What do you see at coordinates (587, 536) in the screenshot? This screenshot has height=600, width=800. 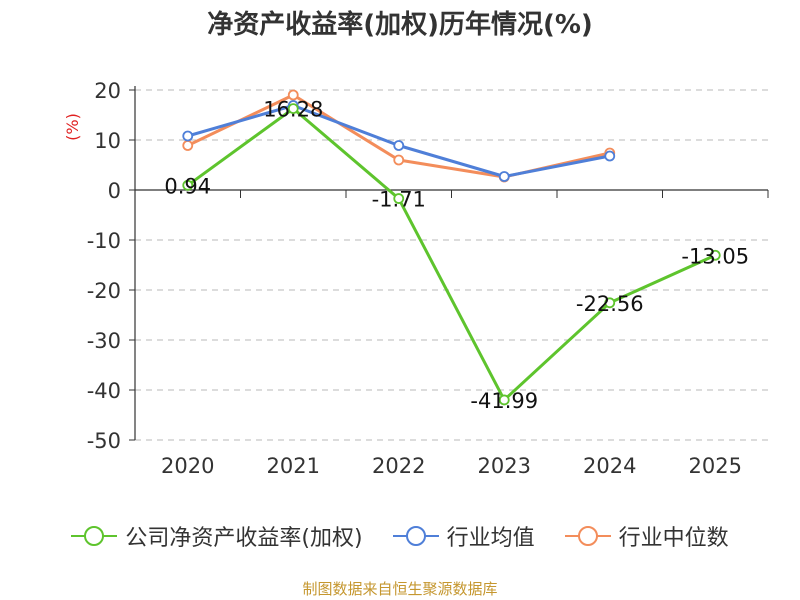 I see `legend-median-icon` at bounding box center [587, 536].